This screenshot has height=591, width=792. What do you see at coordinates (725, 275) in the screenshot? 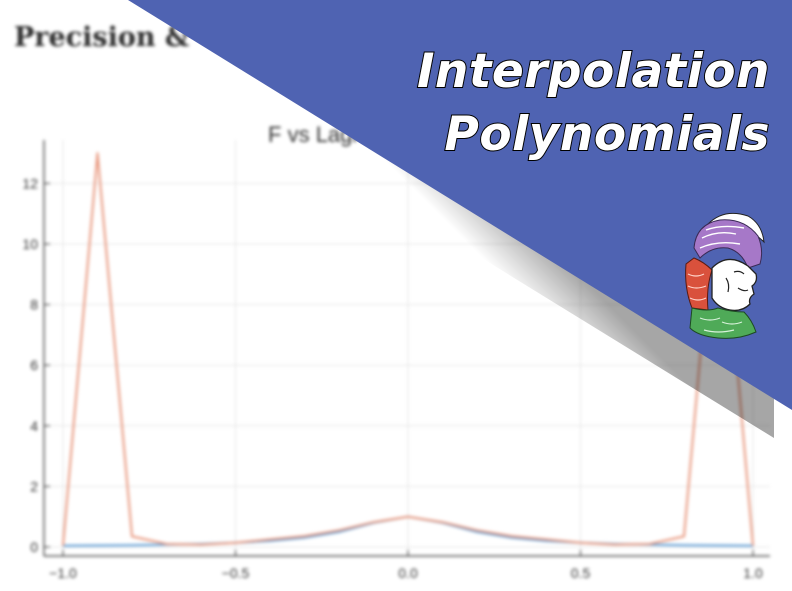
I see `athena-head-logo` at bounding box center [725, 275].